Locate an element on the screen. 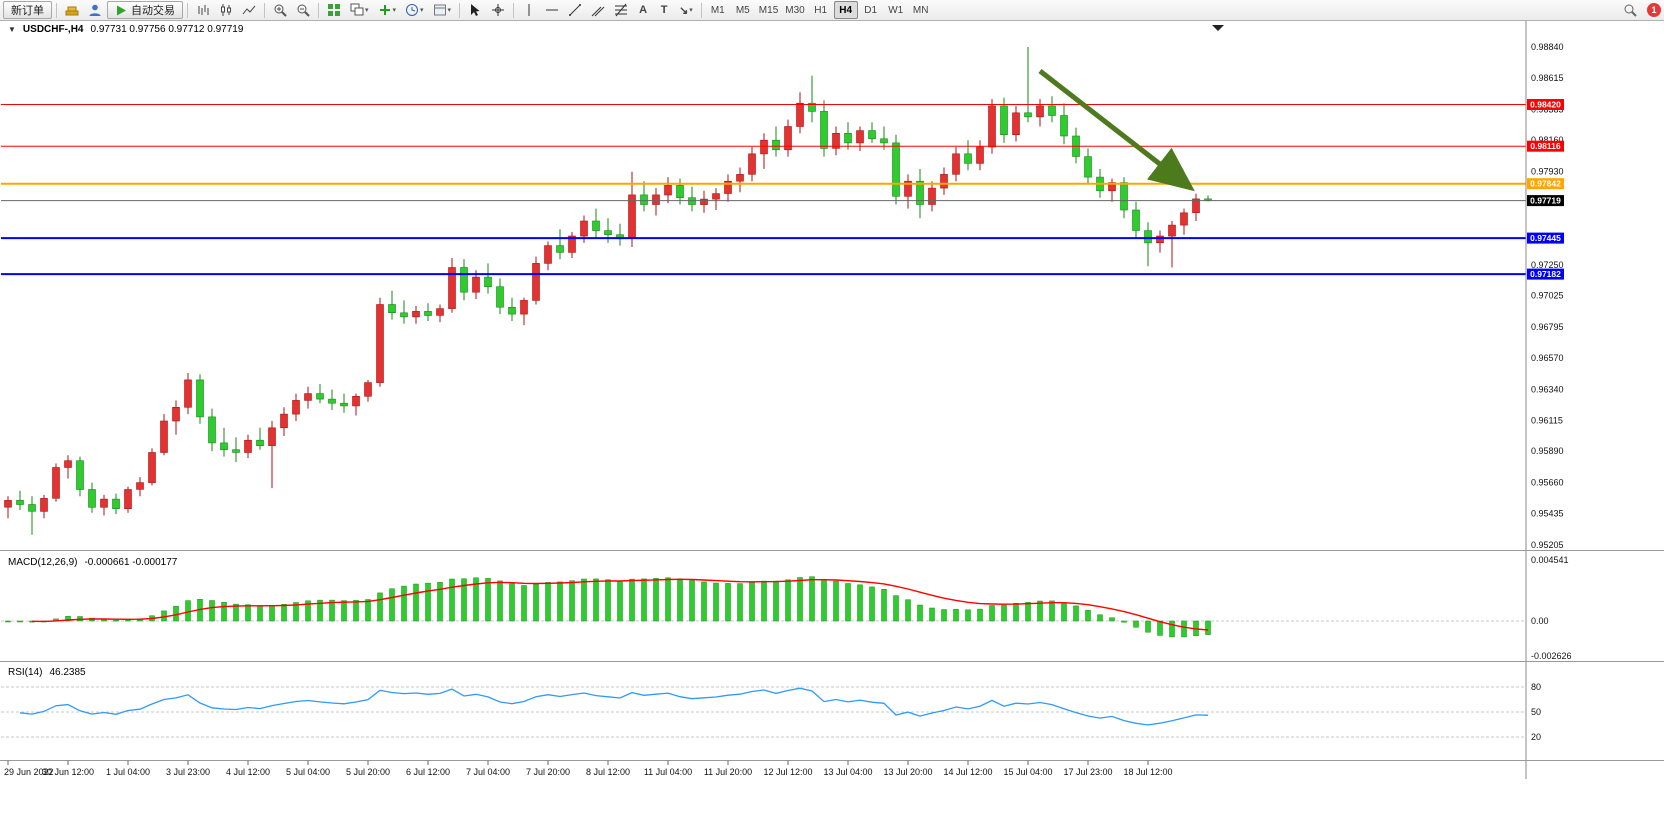 The height and width of the screenshot is (831, 1664). periods-button: ▾ is located at coordinates (414, 10).